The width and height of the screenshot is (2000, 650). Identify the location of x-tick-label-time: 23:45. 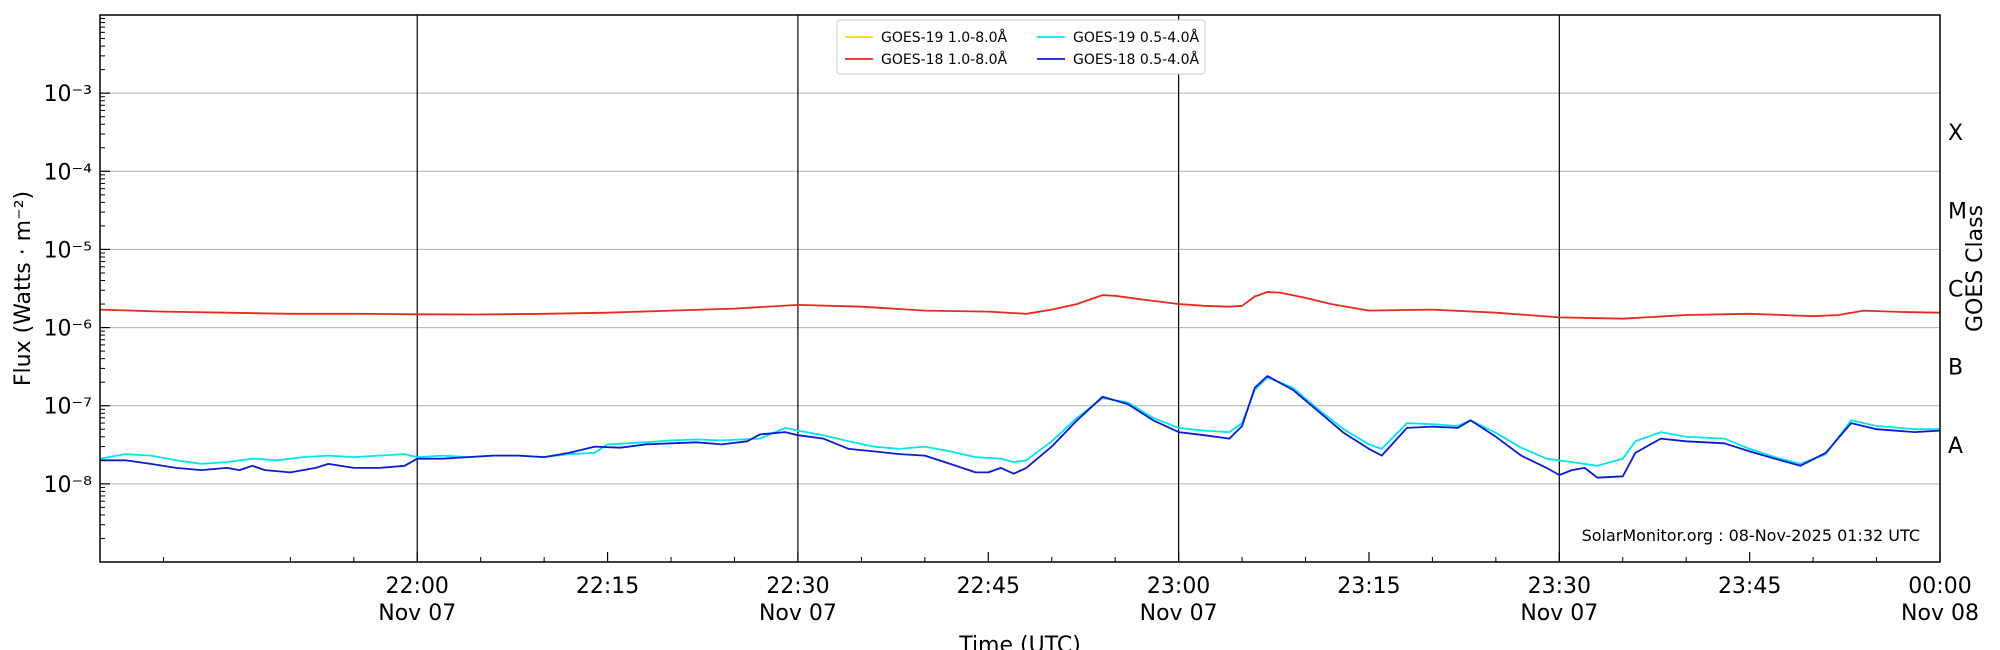
(1749, 586).